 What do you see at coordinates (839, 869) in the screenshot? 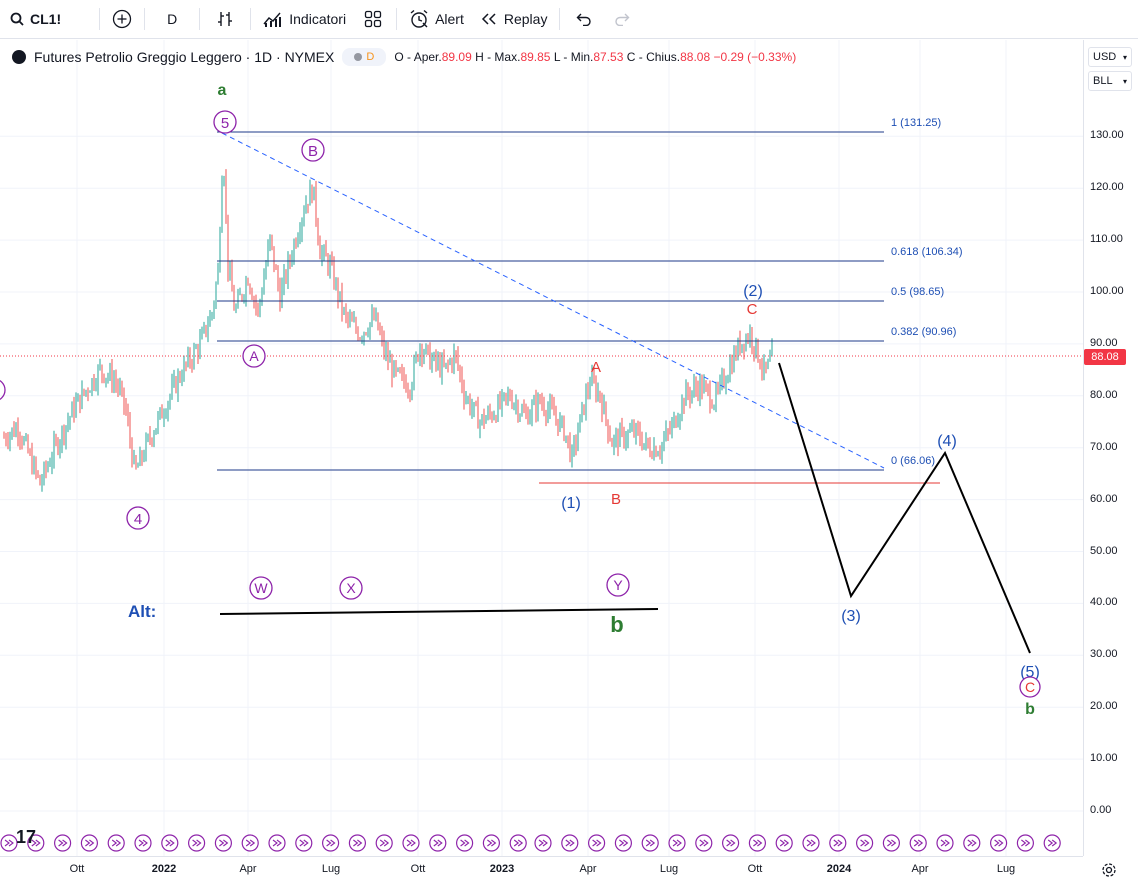
I see `time-tick-label: 2024` at bounding box center [839, 869].